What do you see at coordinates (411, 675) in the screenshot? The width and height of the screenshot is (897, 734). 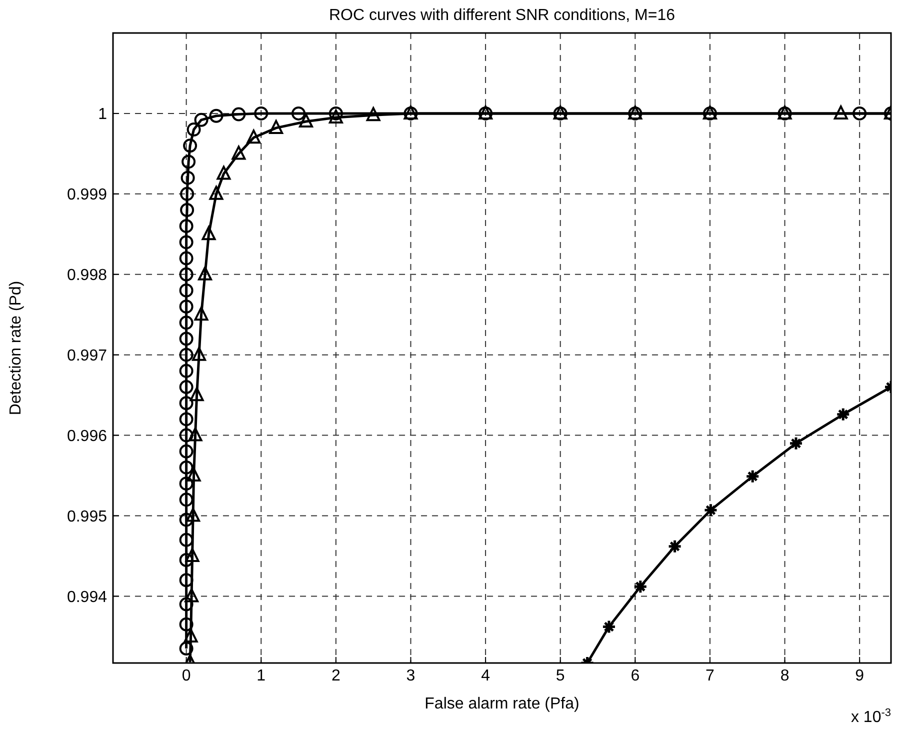 I see `x-tick-label: 3` at bounding box center [411, 675].